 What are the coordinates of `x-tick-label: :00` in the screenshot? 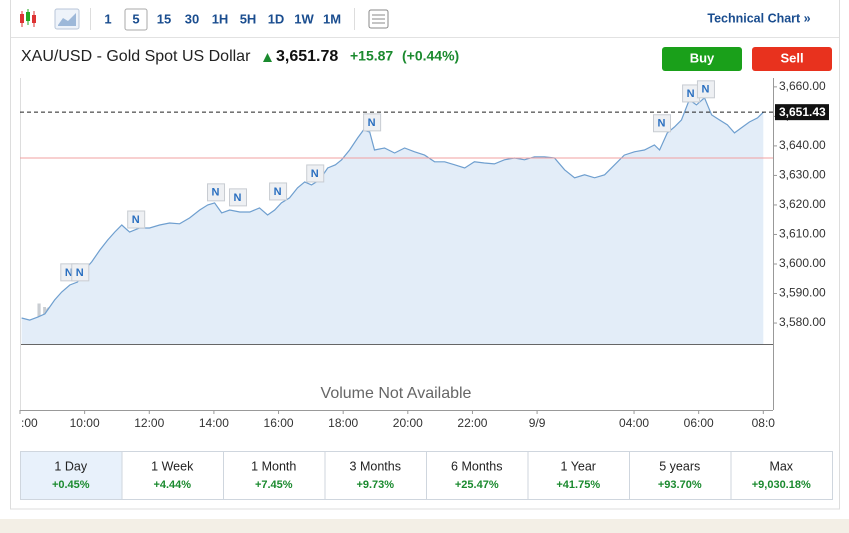 It's located at (29, 423).